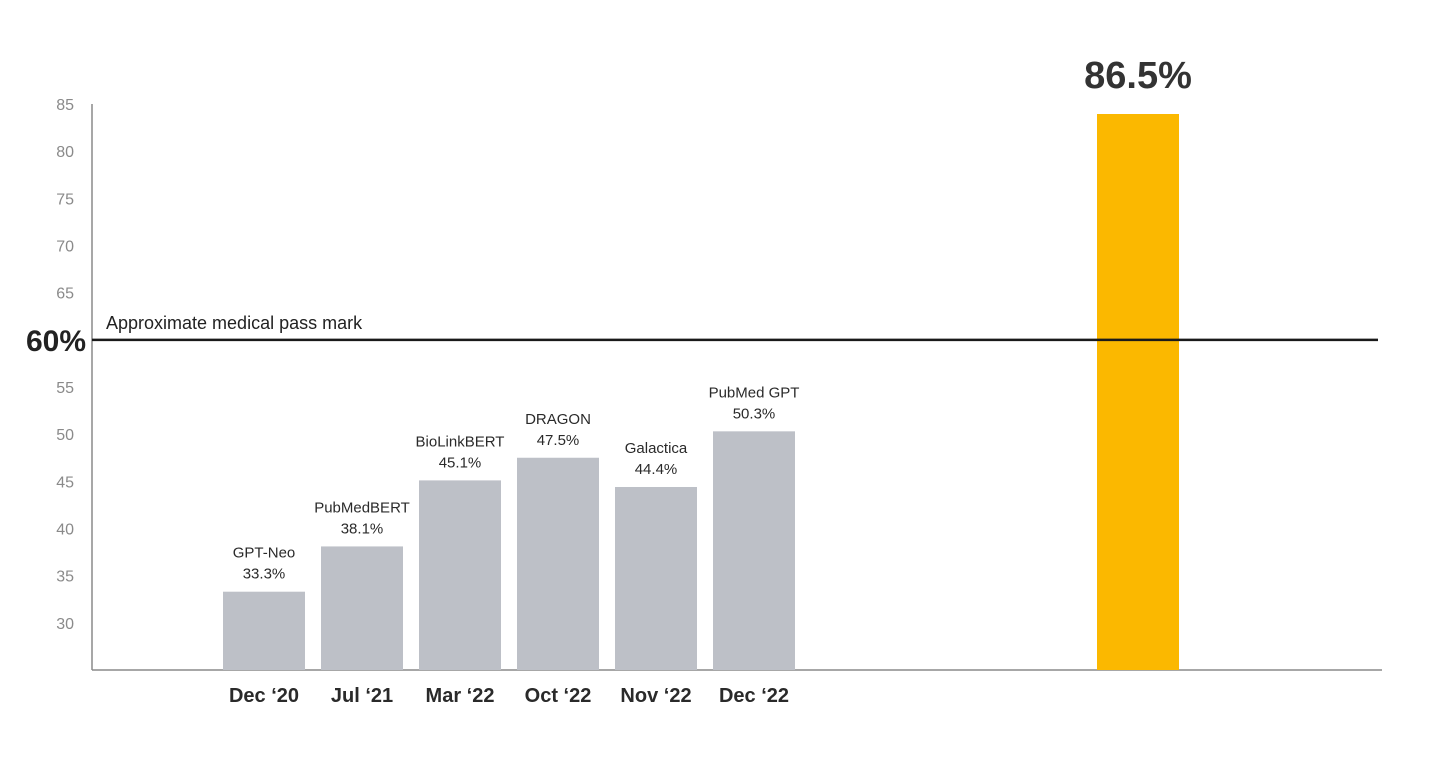 The height and width of the screenshot is (764, 1456). Describe the element at coordinates (234, 323) in the screenshot. I see `pass-mark-label: Approximate medical pass mark` at that location.